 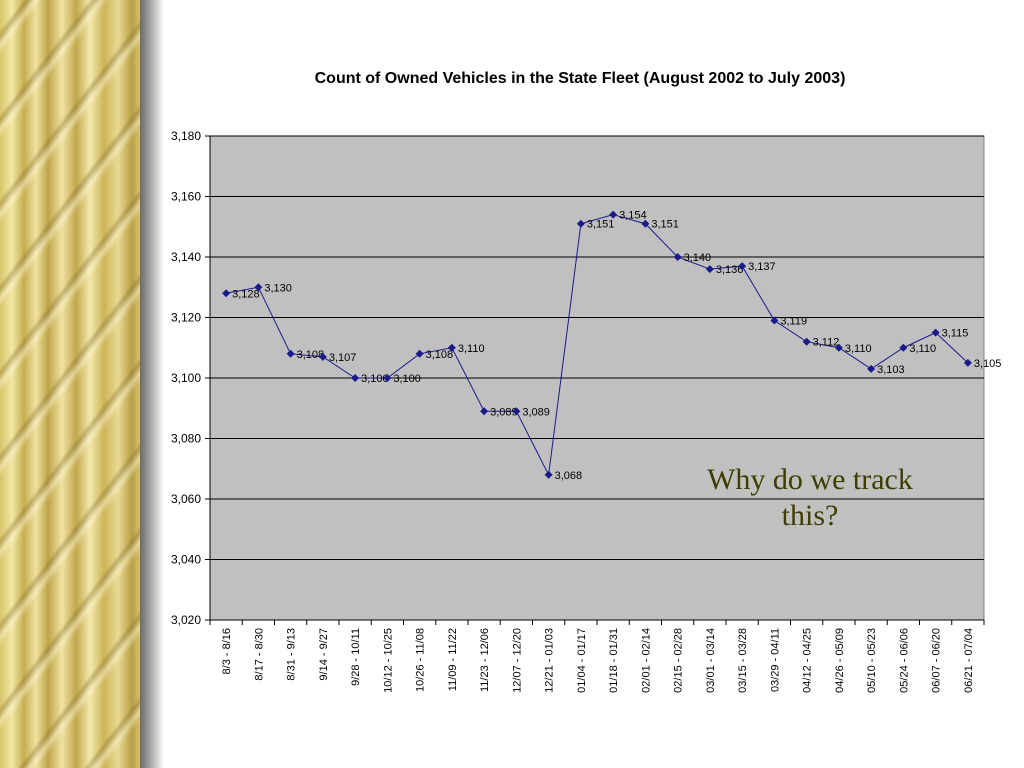 I want to click on y-tick-label: 3,060, so click(x=186, y=499).